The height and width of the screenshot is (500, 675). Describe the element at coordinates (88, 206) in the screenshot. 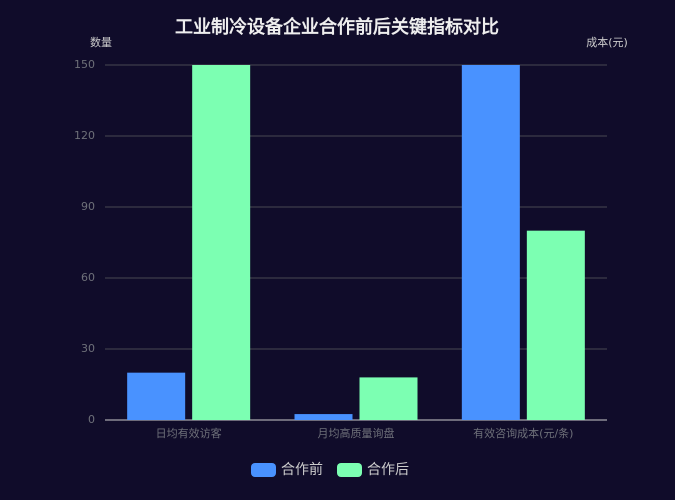

I see `y-tick-label: 90` at that location.